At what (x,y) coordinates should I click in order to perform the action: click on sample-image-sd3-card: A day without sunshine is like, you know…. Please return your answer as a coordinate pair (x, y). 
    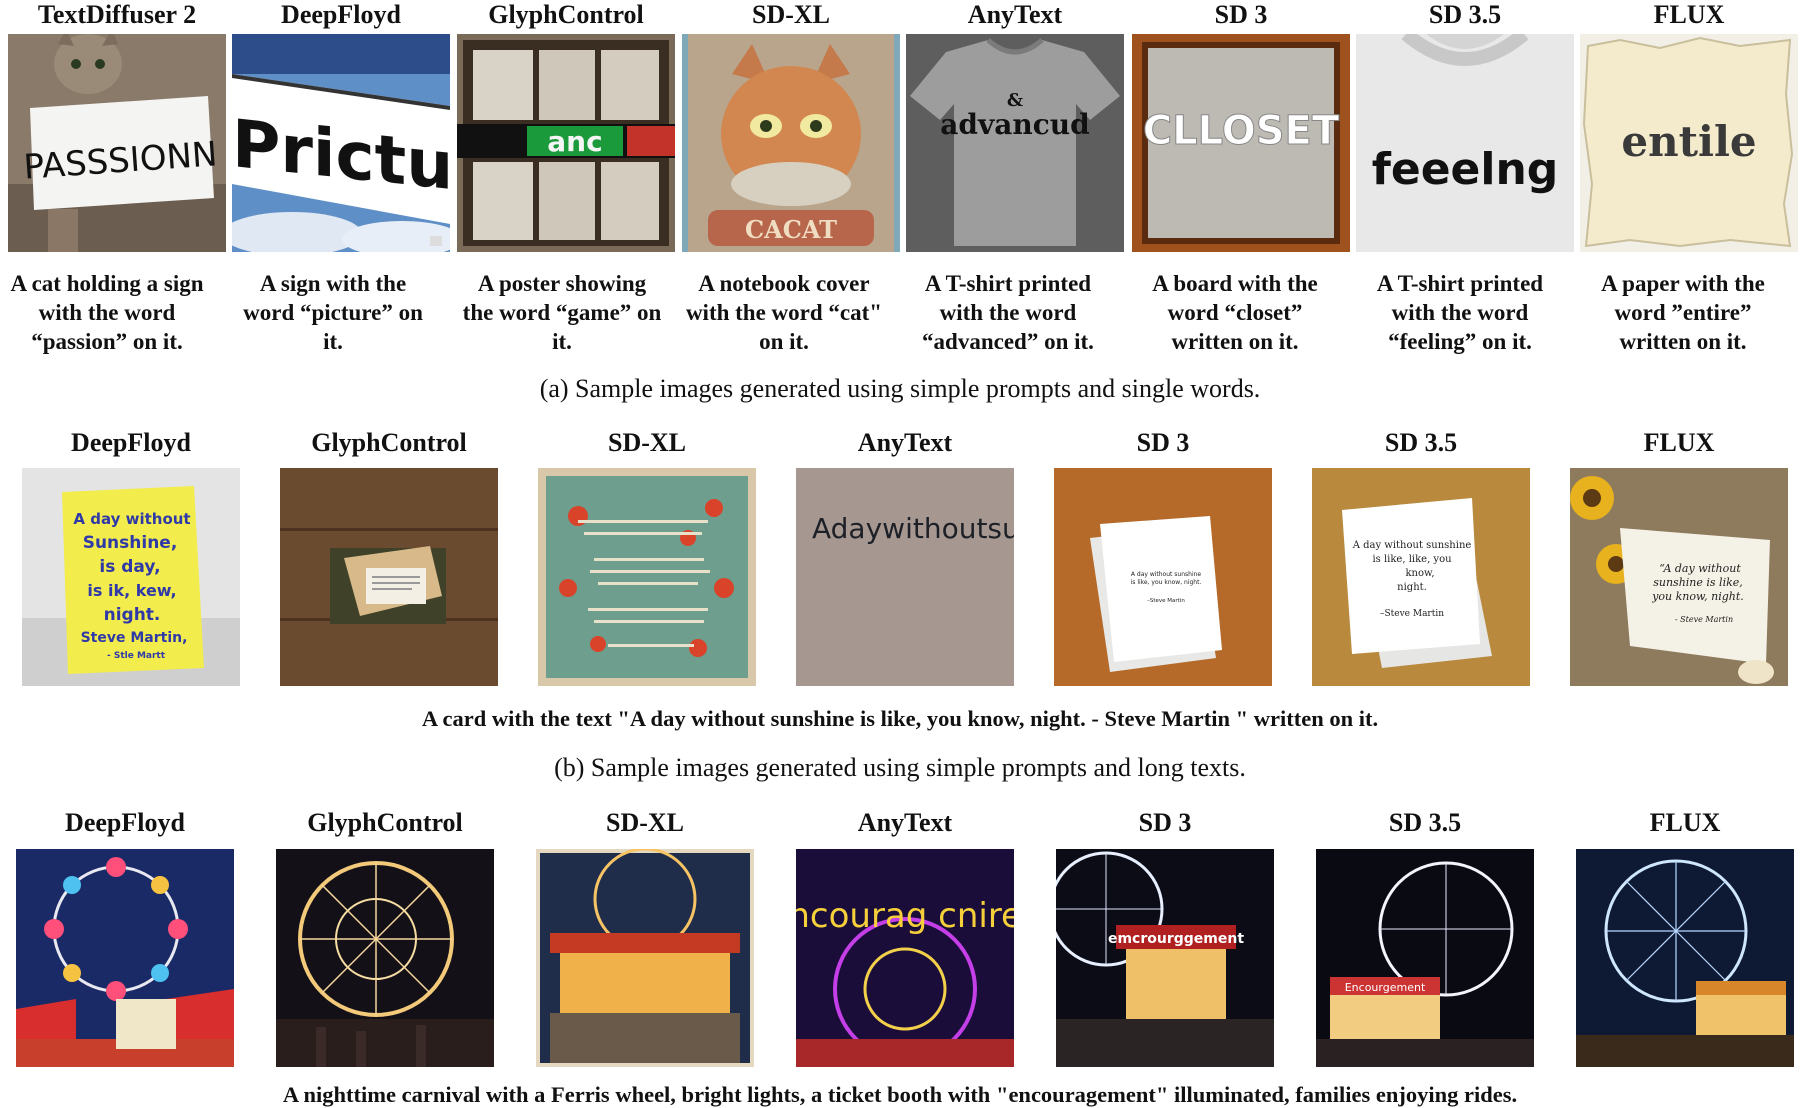
    Looking at the image, I should click on (1163, 577).